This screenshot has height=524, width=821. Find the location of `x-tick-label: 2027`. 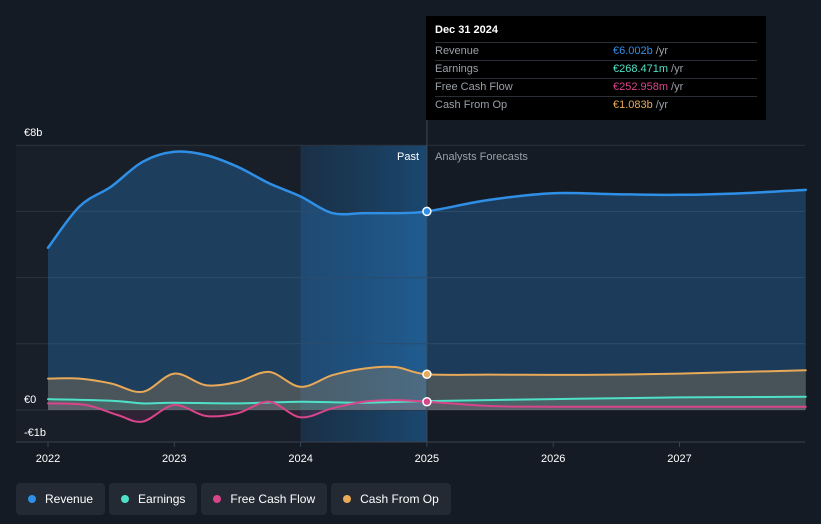

x-tick-label: 2027 is located at coordinates (679, 459).